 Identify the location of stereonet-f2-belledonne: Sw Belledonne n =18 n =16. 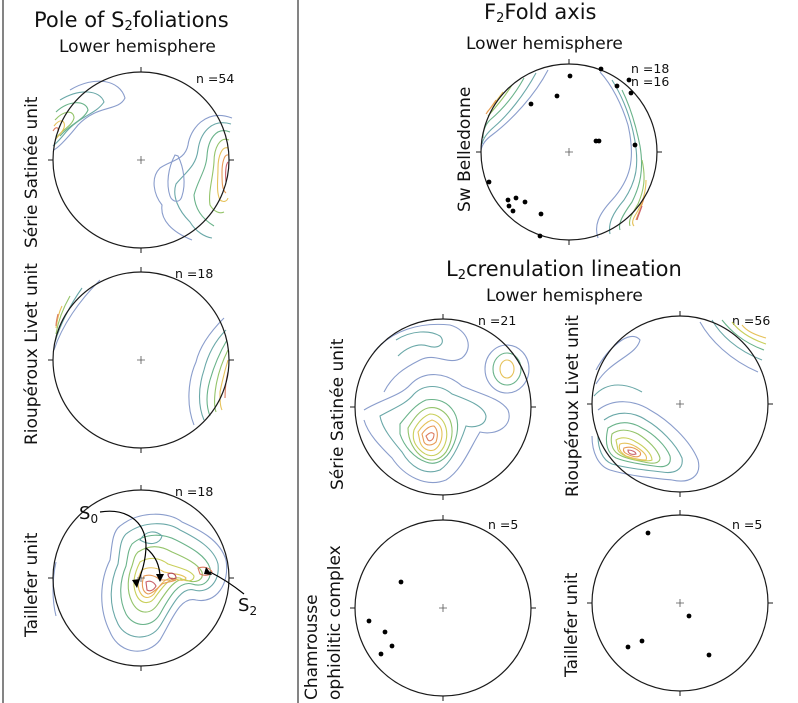
(562, 152).